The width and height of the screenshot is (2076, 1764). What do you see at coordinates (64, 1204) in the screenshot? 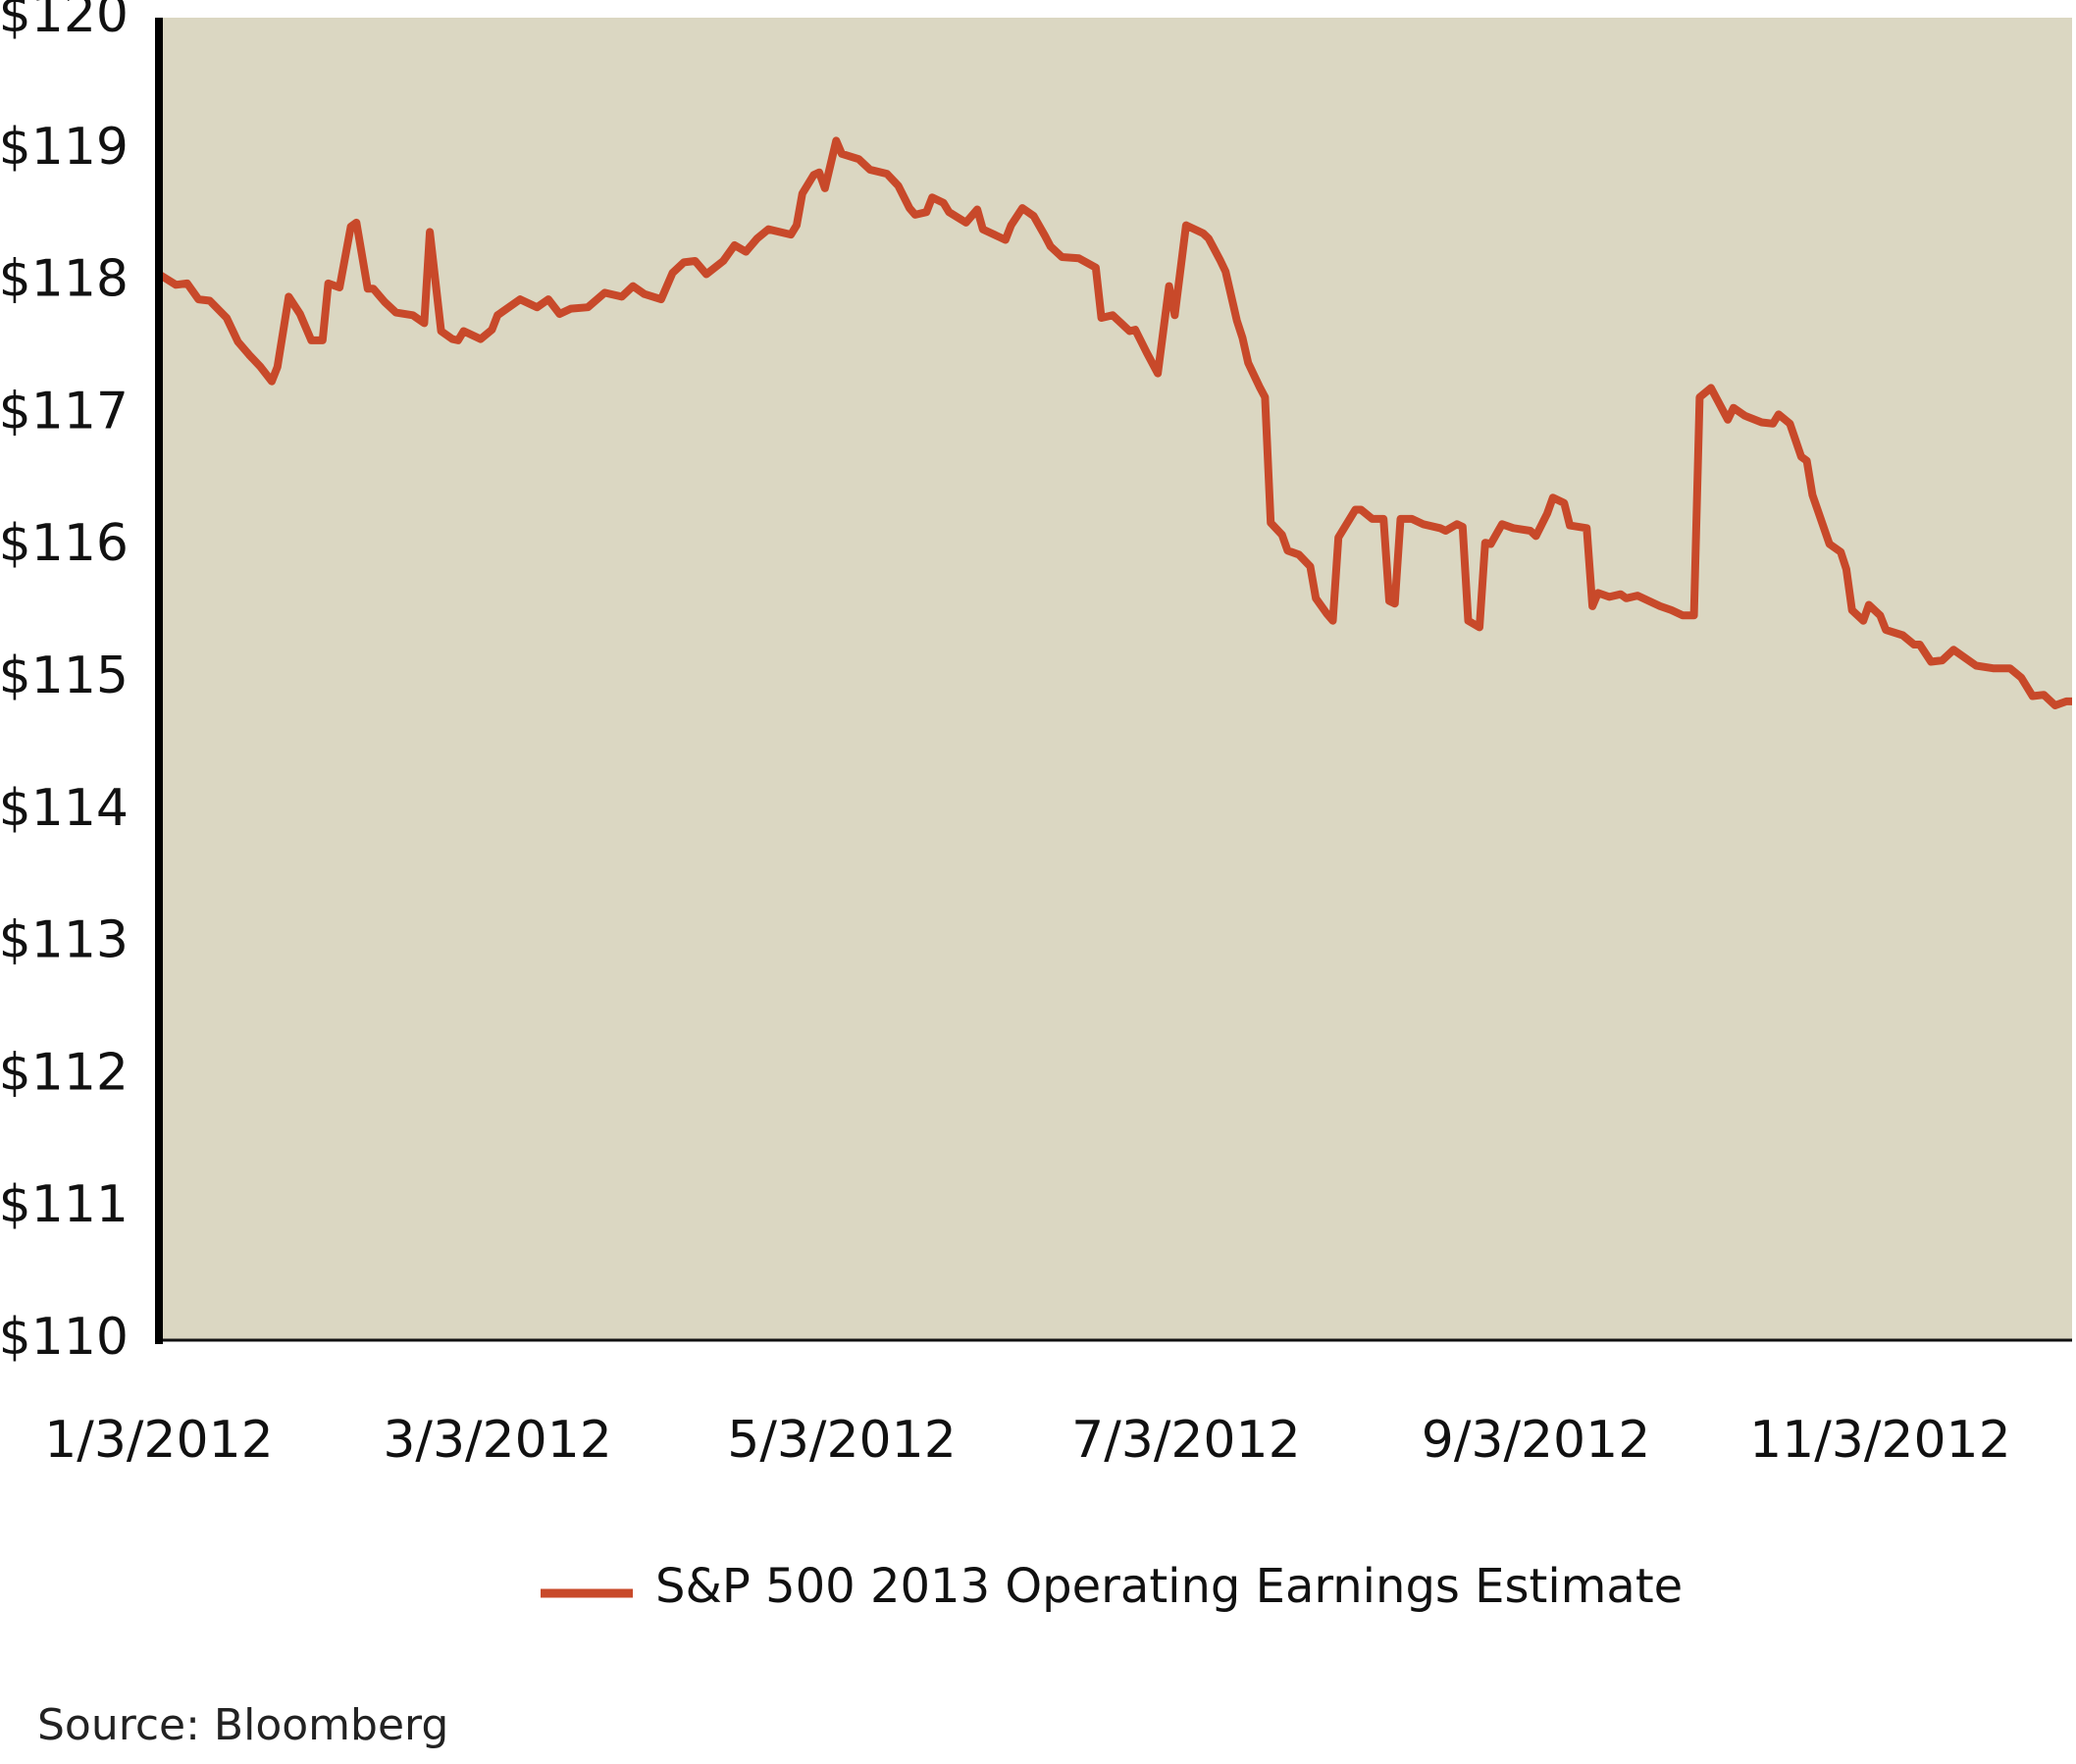
I see `y-tick-label: $111` at bounding box center [64, 1204].